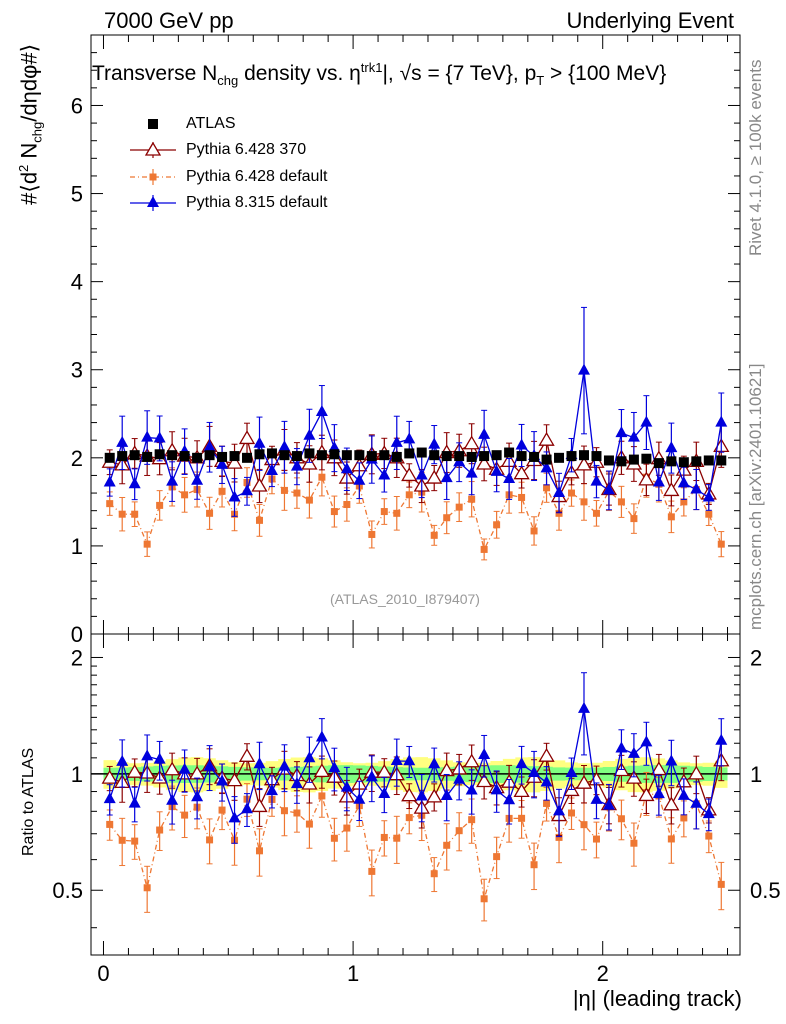 The height and width of the screenshot is (1024, 786). I want to click on header-process: 7000 GeV pp, so click(169, 20).